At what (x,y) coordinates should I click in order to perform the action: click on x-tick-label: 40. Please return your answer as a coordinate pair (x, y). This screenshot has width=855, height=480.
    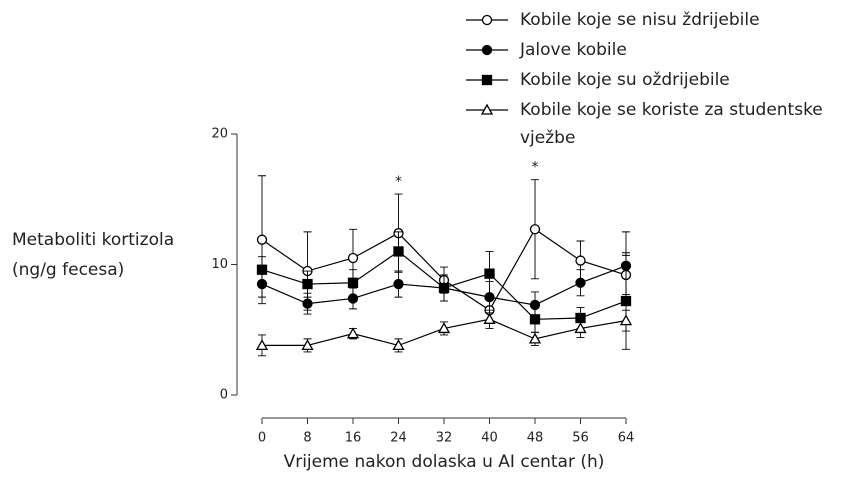
    Looking at the image, I should click on (489, 438).